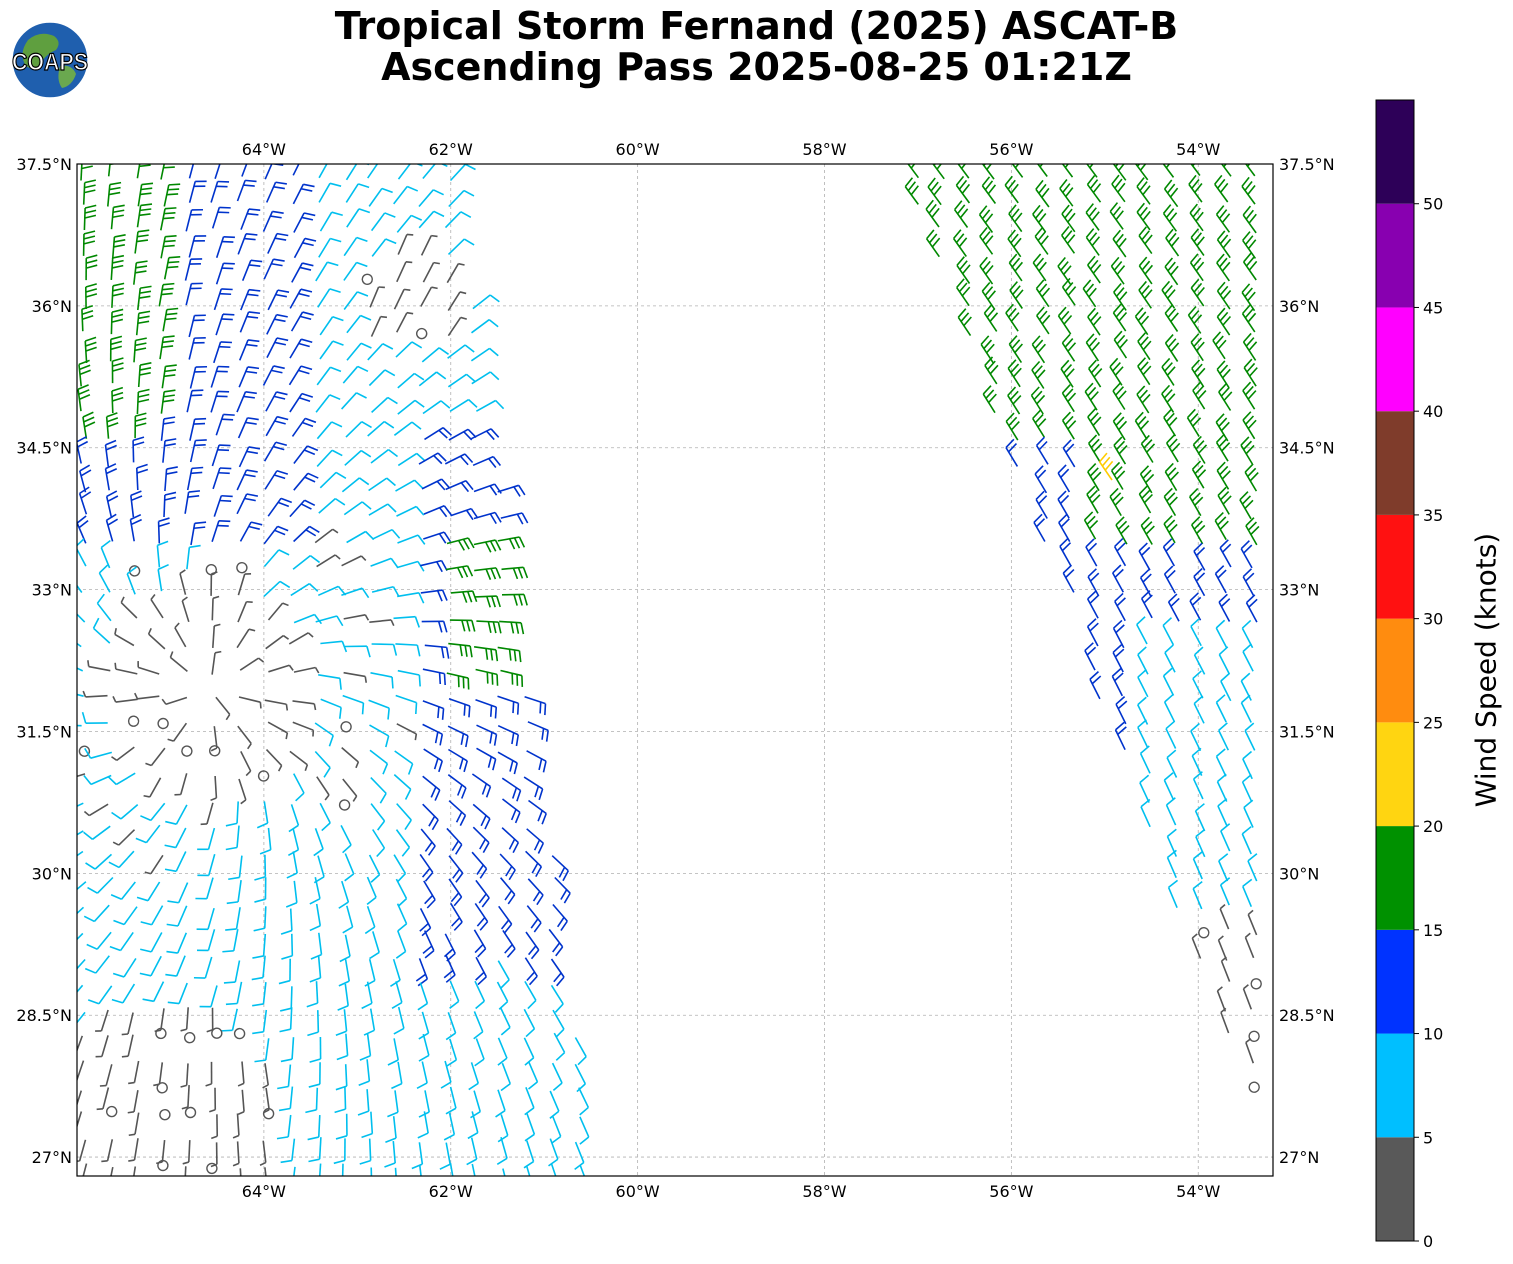 Image resolution: width=1513 pixels, height=1264 pixels. Describe the element at coordinates (1433, 619) in the screenshot. I see `colorbar-tick-label: 30` at that location.